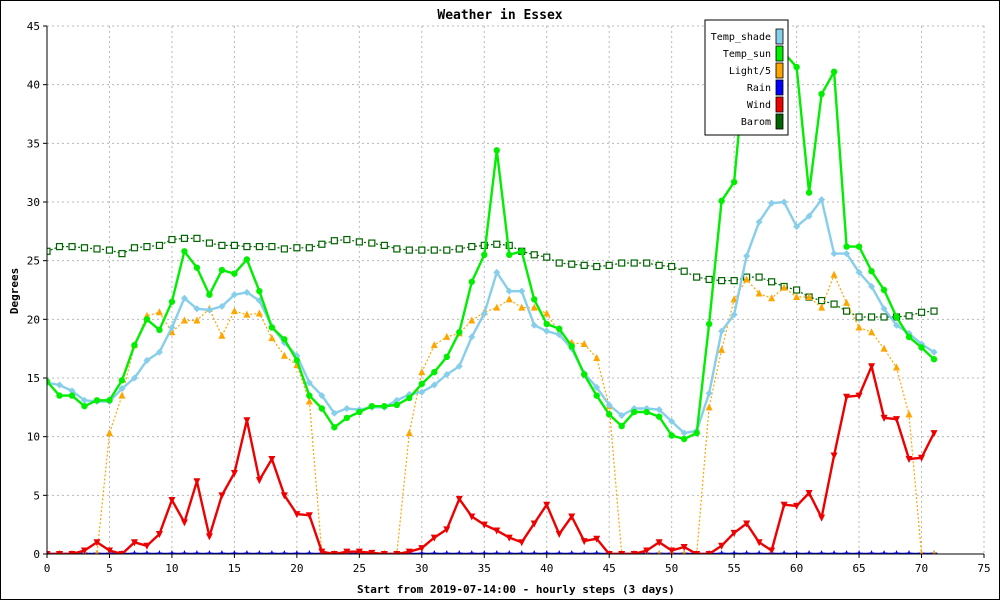 This screenshot has width=1000, height=603. I want to click on y-tick-label: 25, so click(33, 261).